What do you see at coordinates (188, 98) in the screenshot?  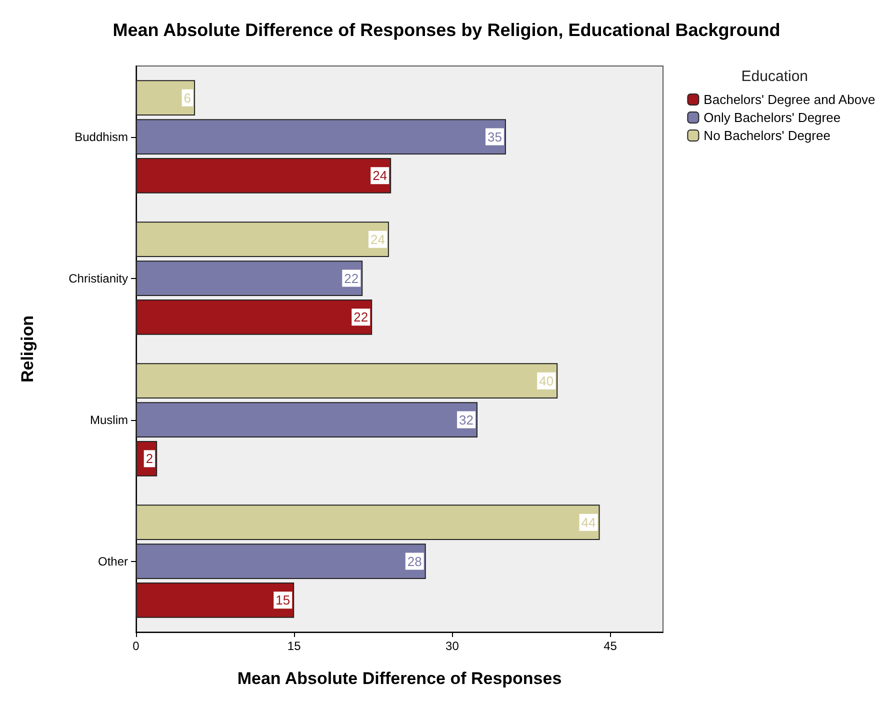 I see `data-label: 6` at bounding box center [188, 98].